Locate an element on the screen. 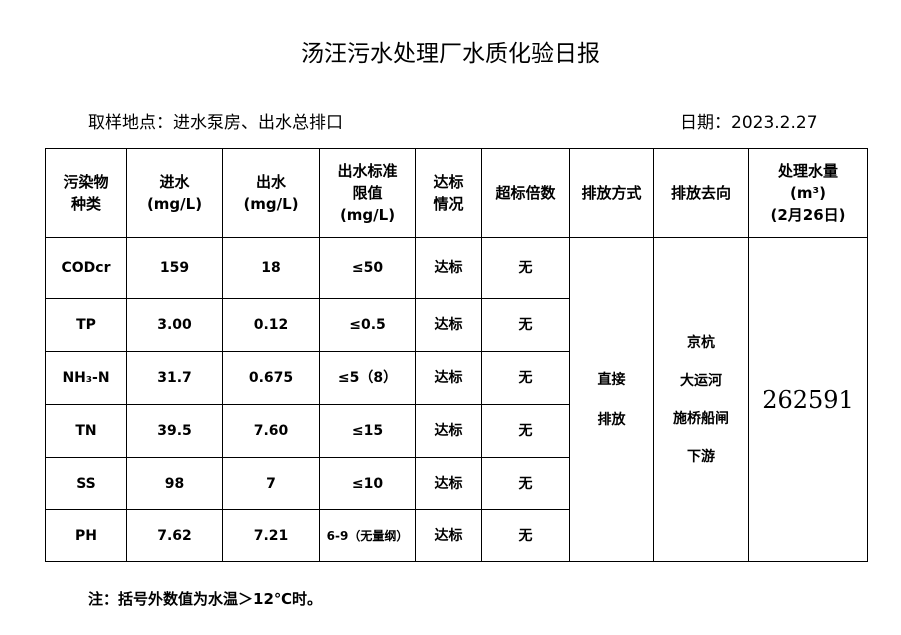 This screenshot has height=635, width=901. inflow-value: 31.7 is located at coordinates (174, 378).